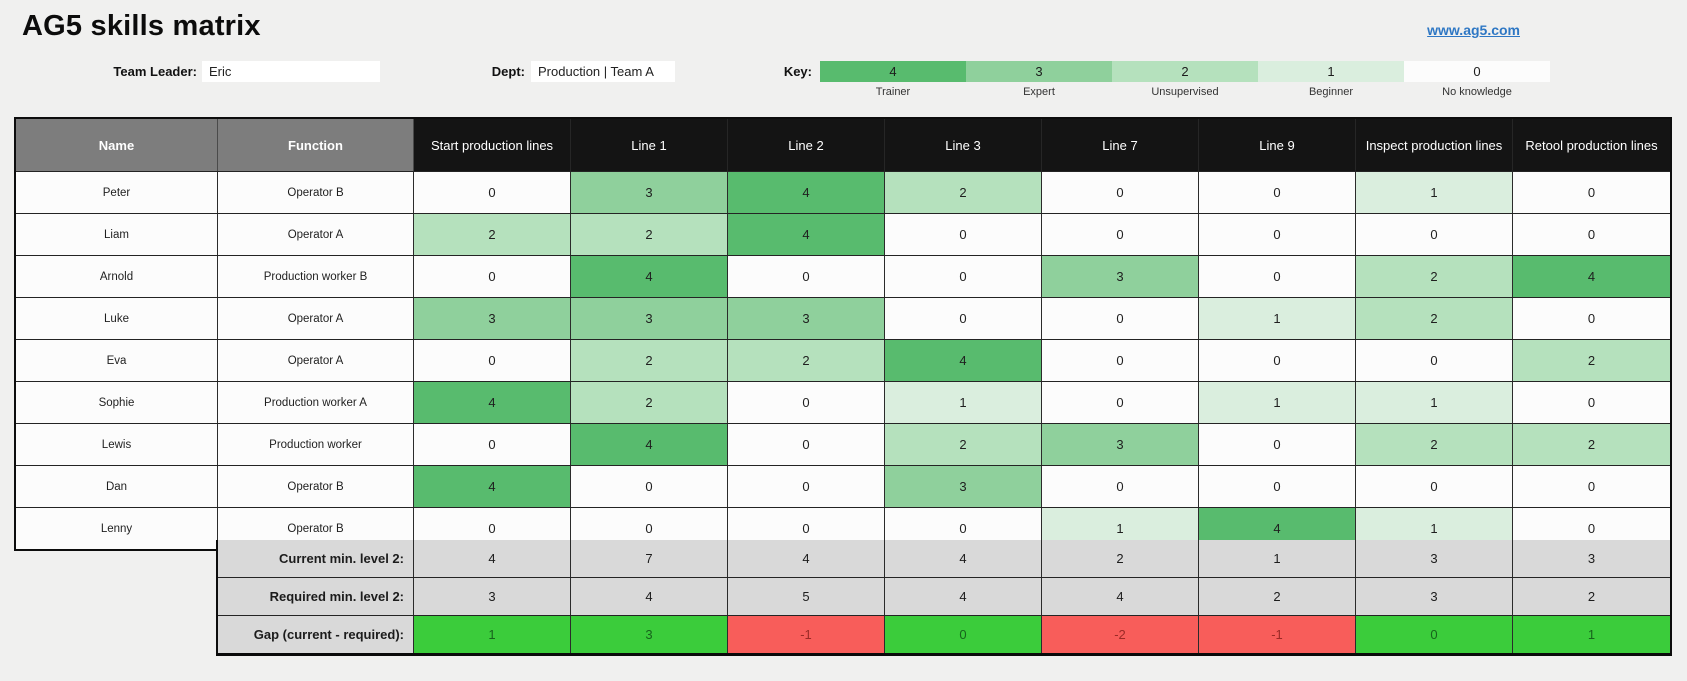 This screenshot has width=1687, height=681. What do you see at coordinates (117, 486) in the screenshot?
I see `name-cell: Dan` at bounding box center [117, 486].